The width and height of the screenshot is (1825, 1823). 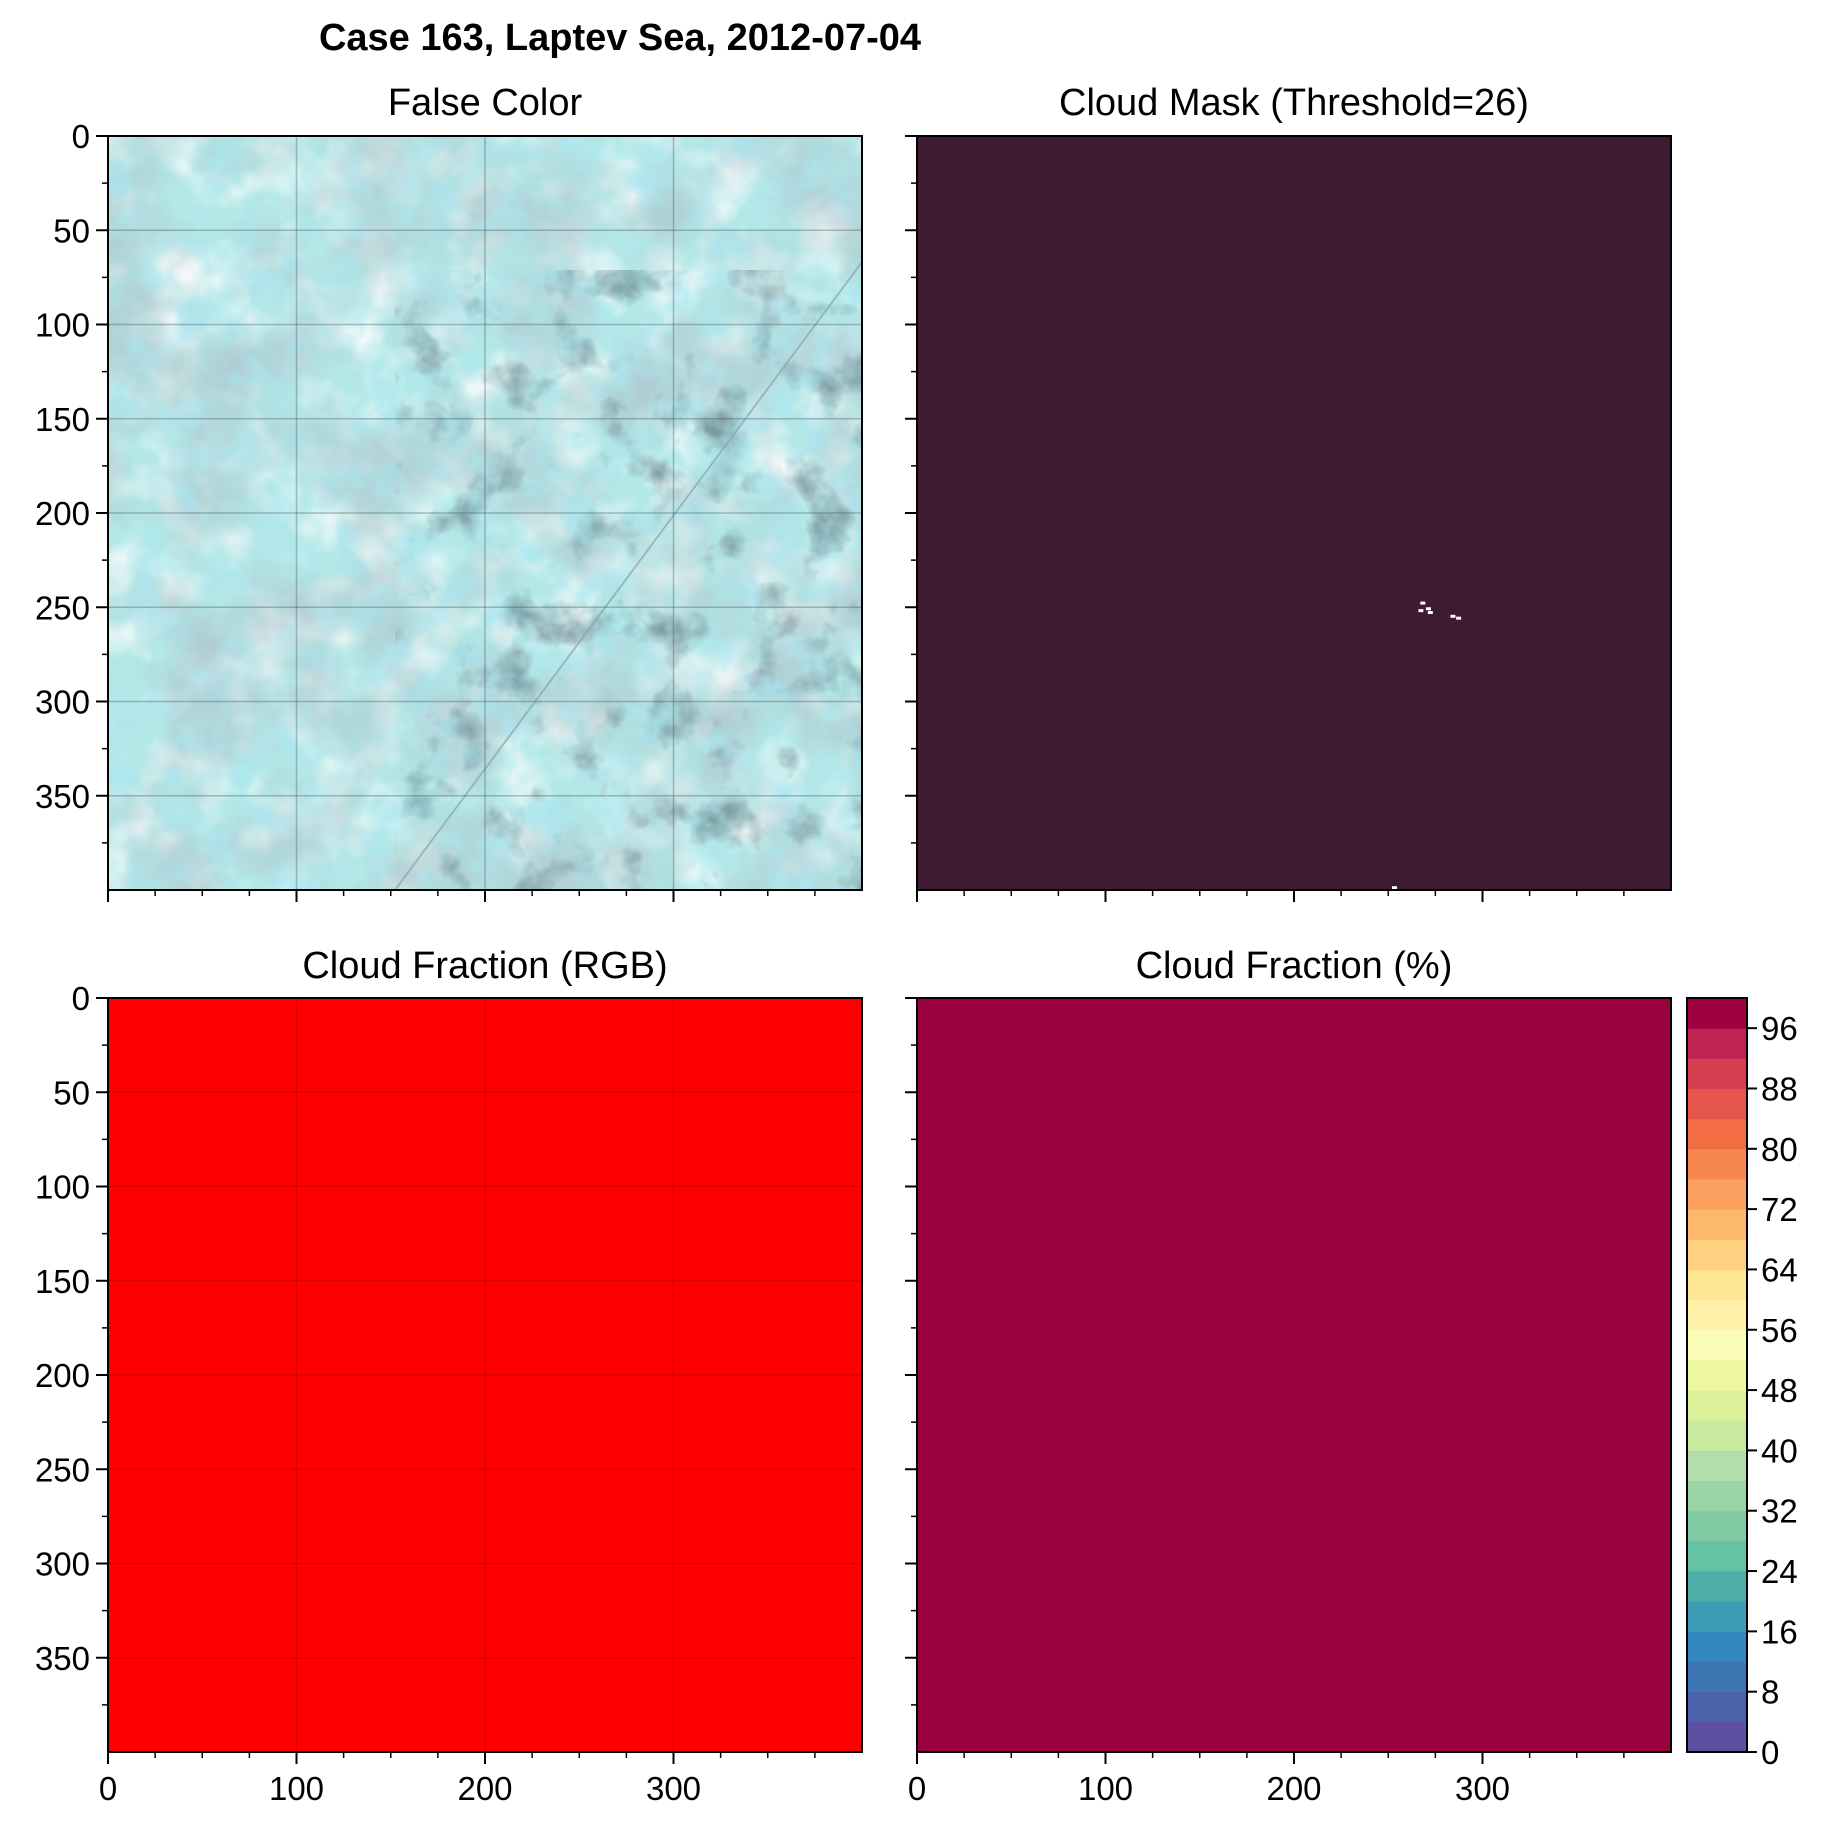 I want to click on colorbar-levels, so click(x=1717, y=1375).